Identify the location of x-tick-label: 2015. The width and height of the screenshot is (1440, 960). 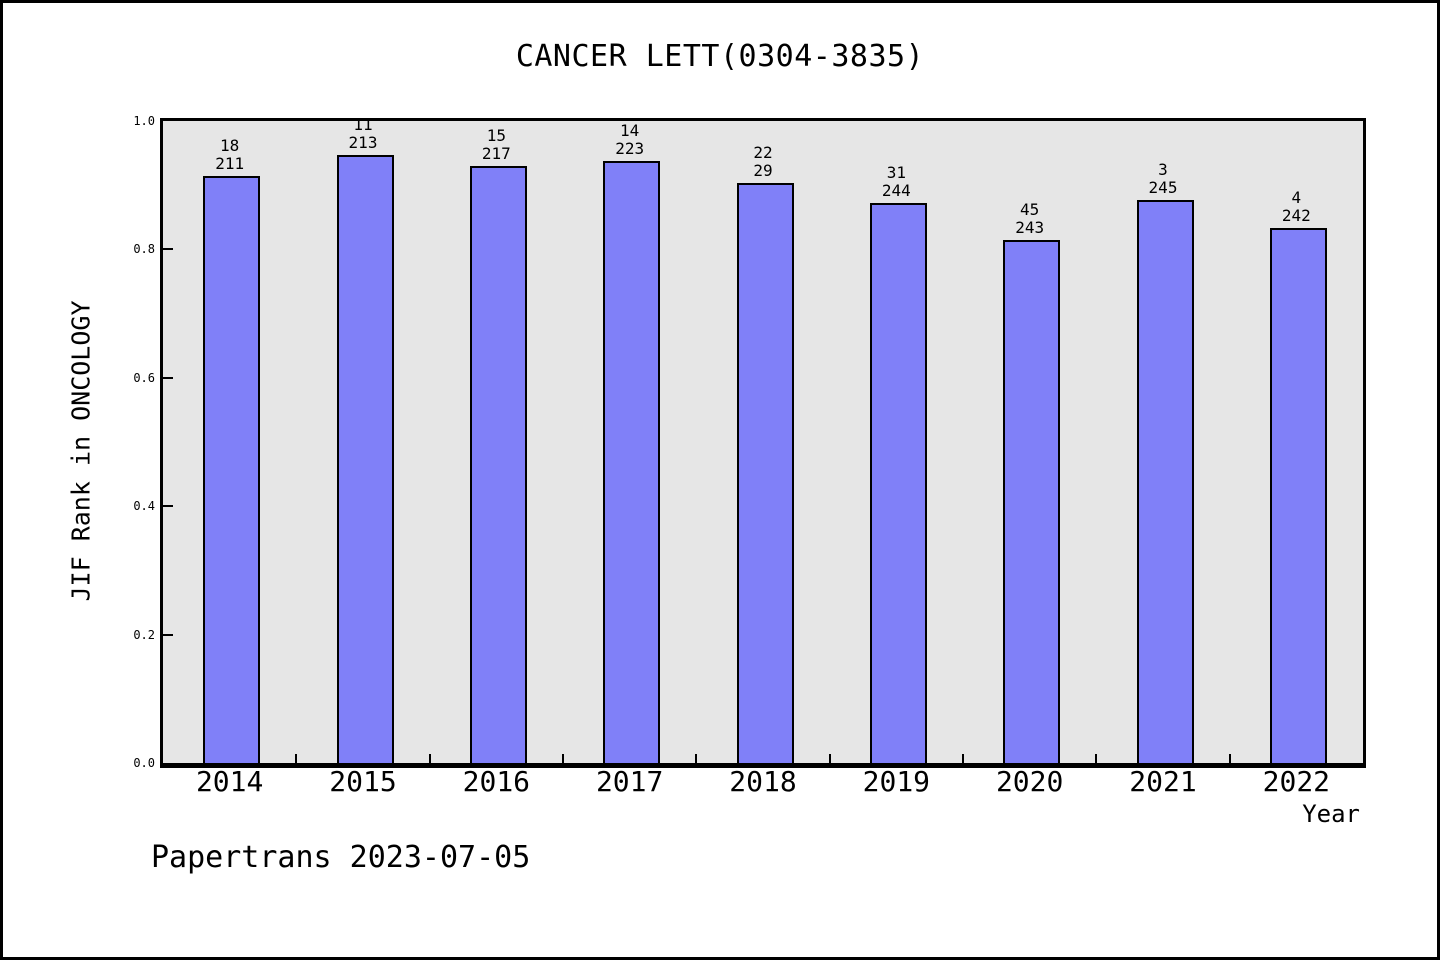
(363, 781).